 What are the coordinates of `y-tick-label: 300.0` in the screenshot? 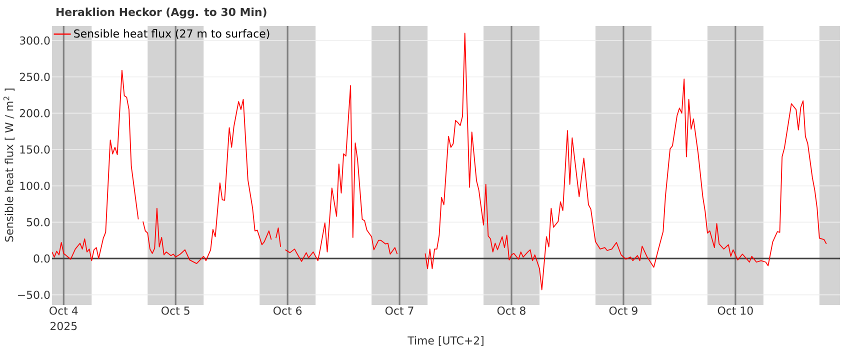 It's located at (35, 40).